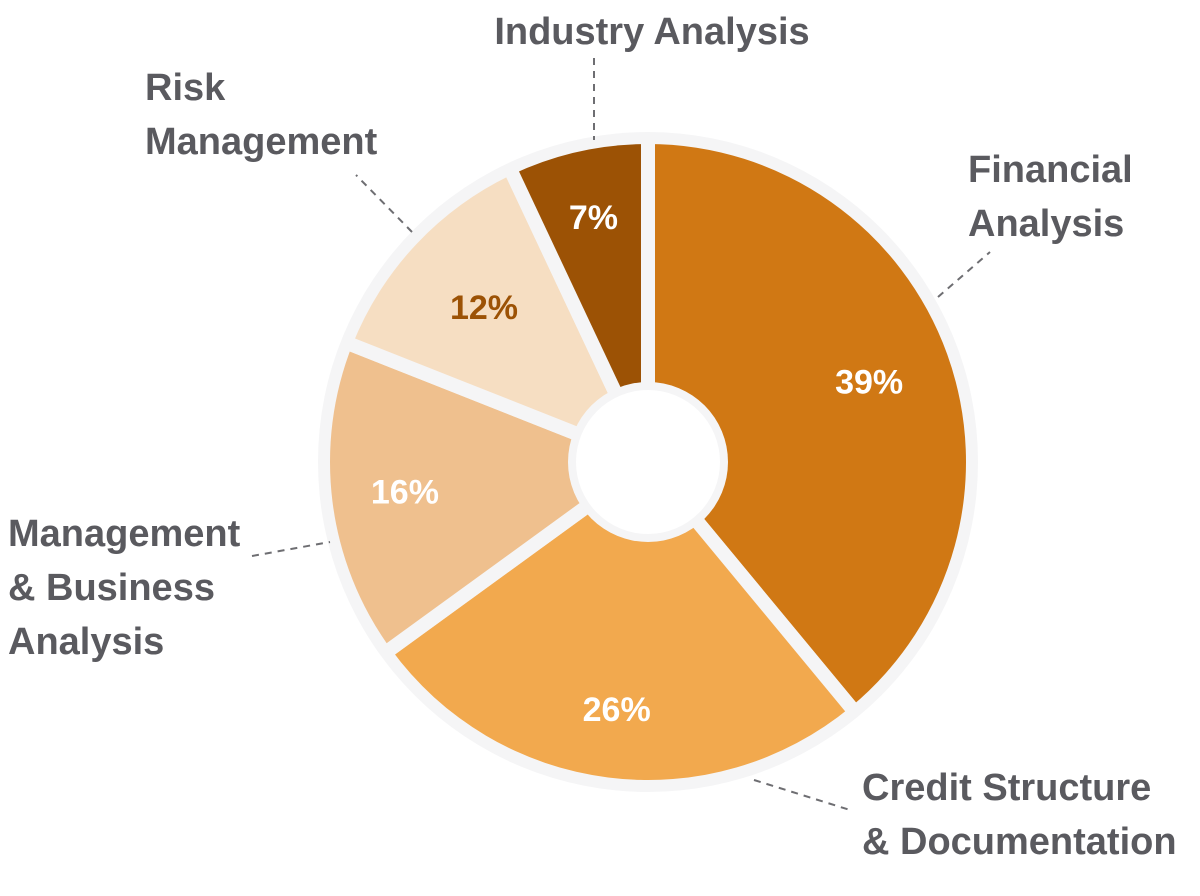 The width and height of the screenshot is (1200, 896). I want to click on slice-value-label: 12%, so click(484, 308).